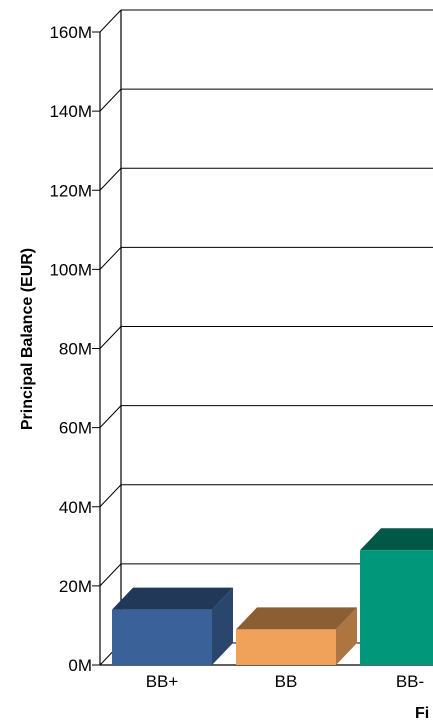 This screenshot has width=433, height=725. Describe the element at coordinates (70, 32) in the screenshot. I see `y-tick-label: 160M` at that location.